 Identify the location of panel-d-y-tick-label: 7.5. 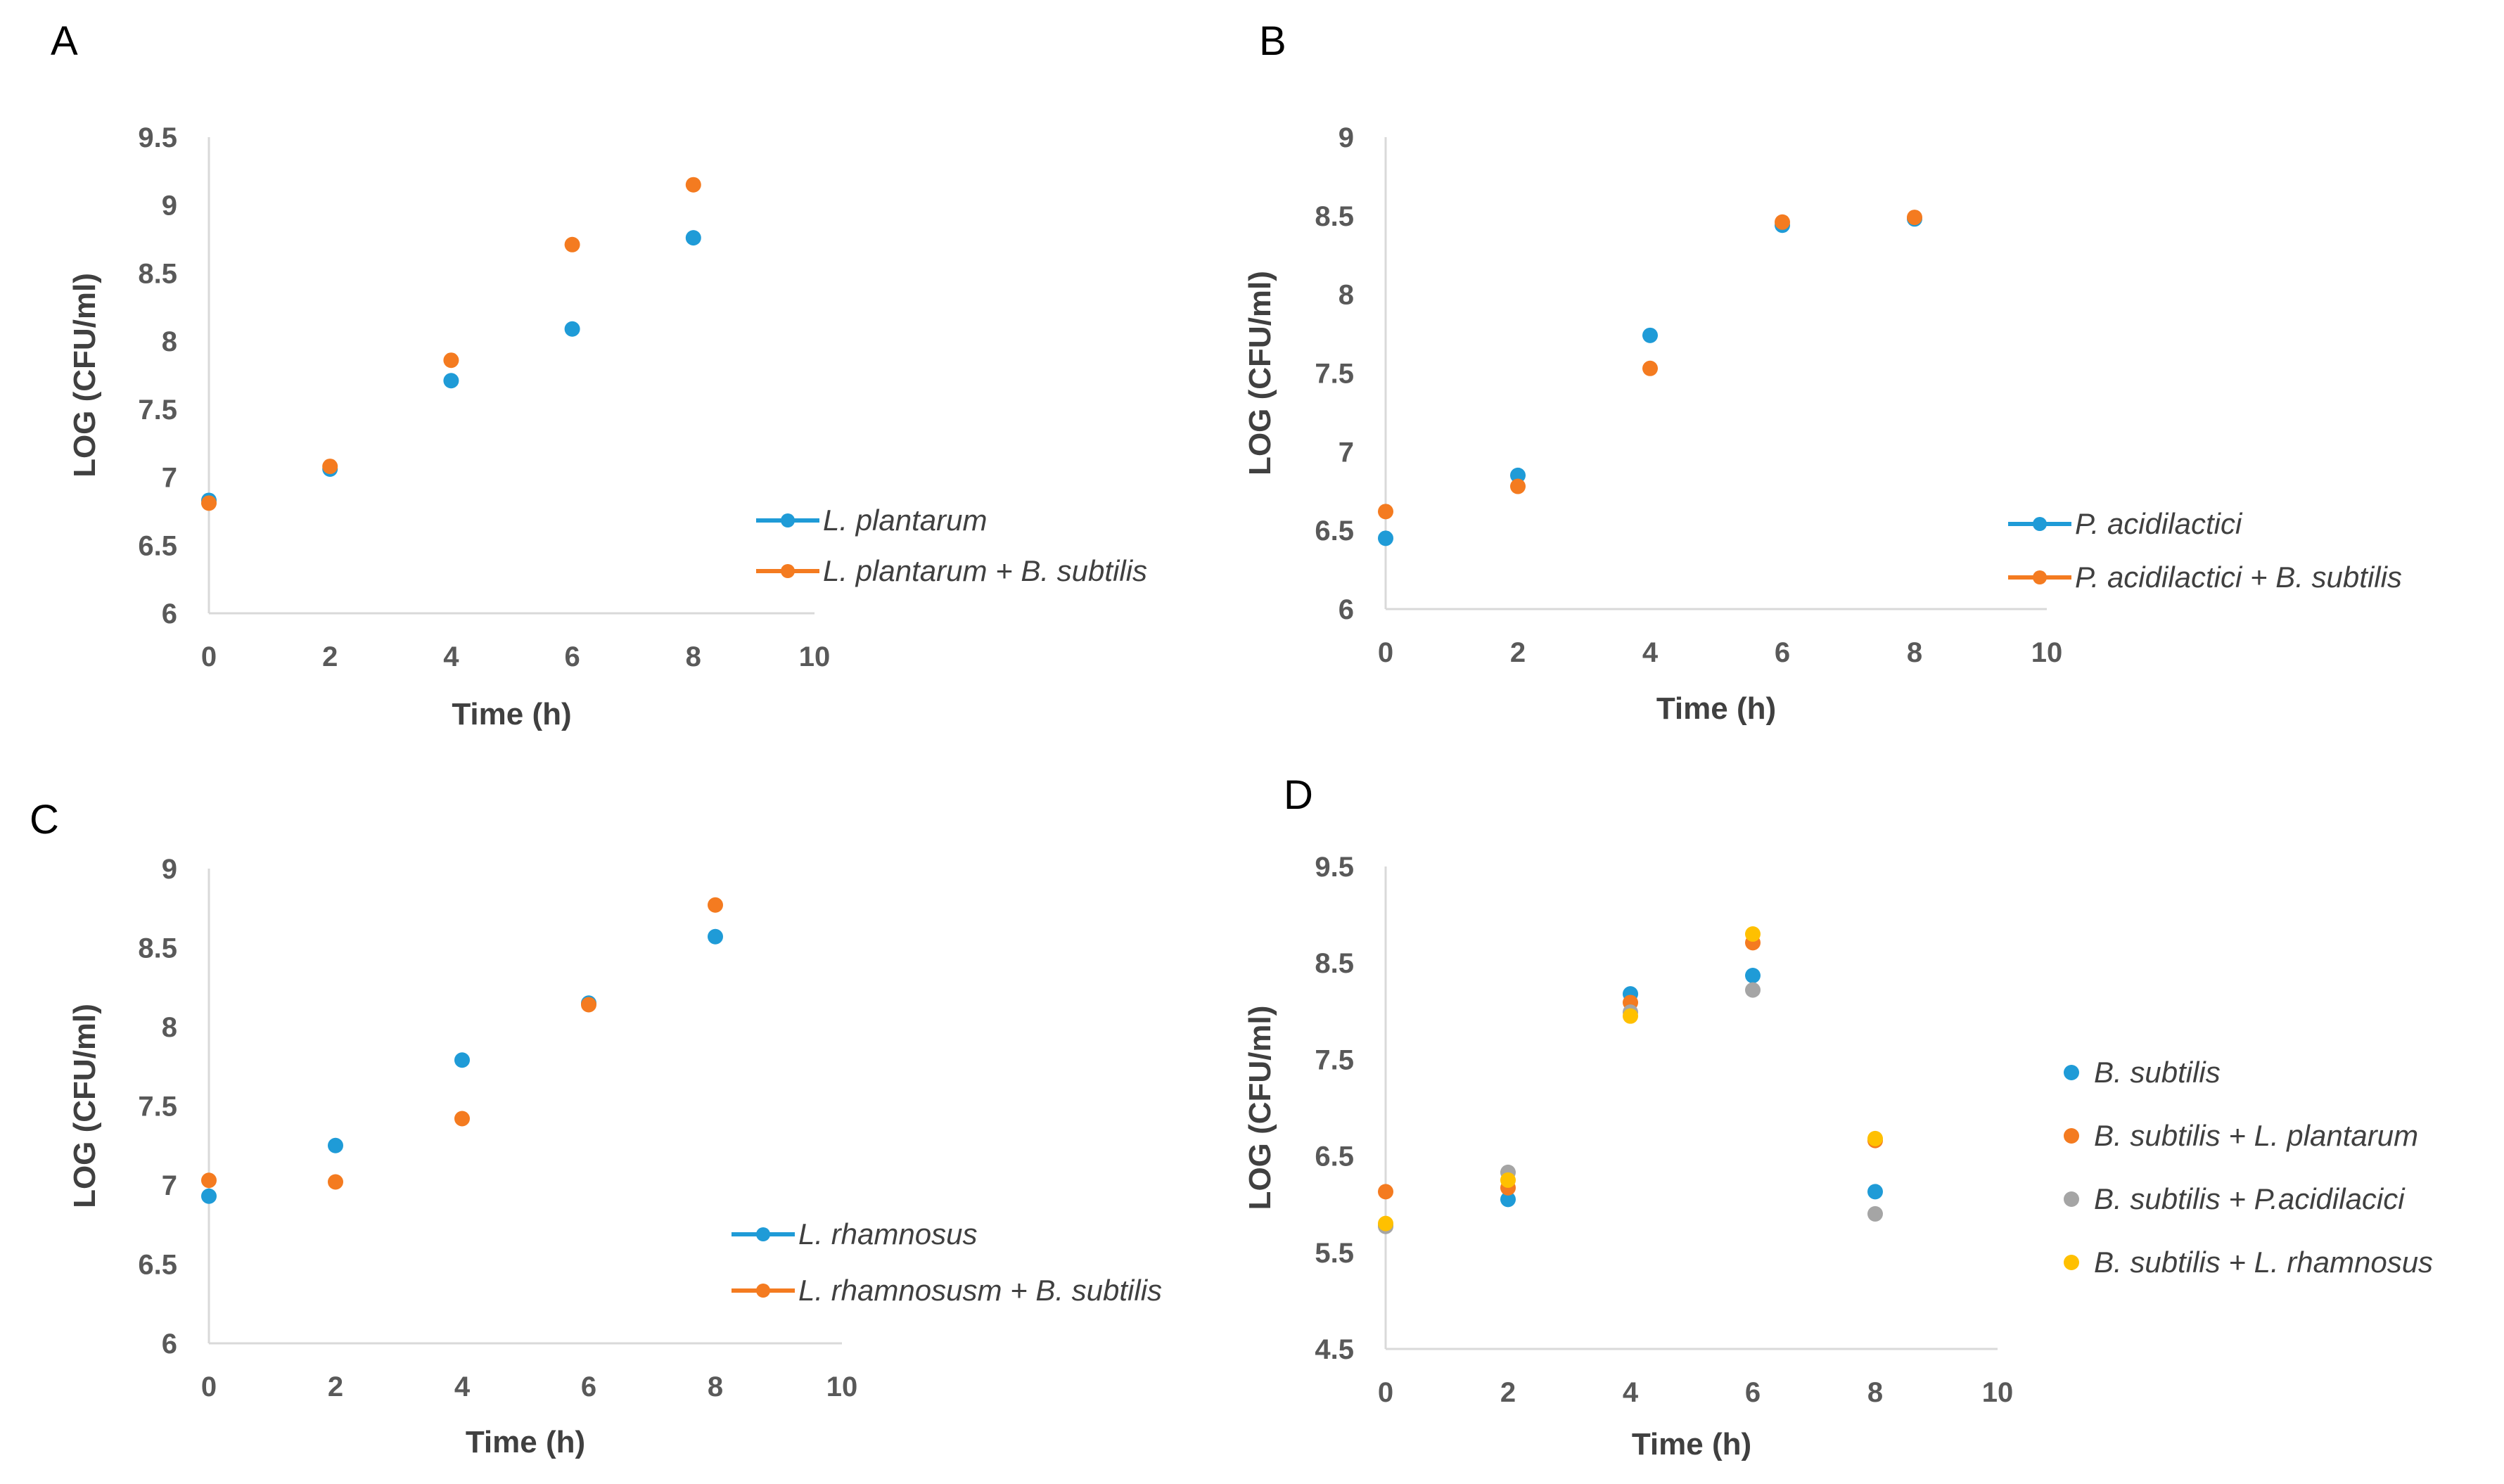
(1334, 1060).